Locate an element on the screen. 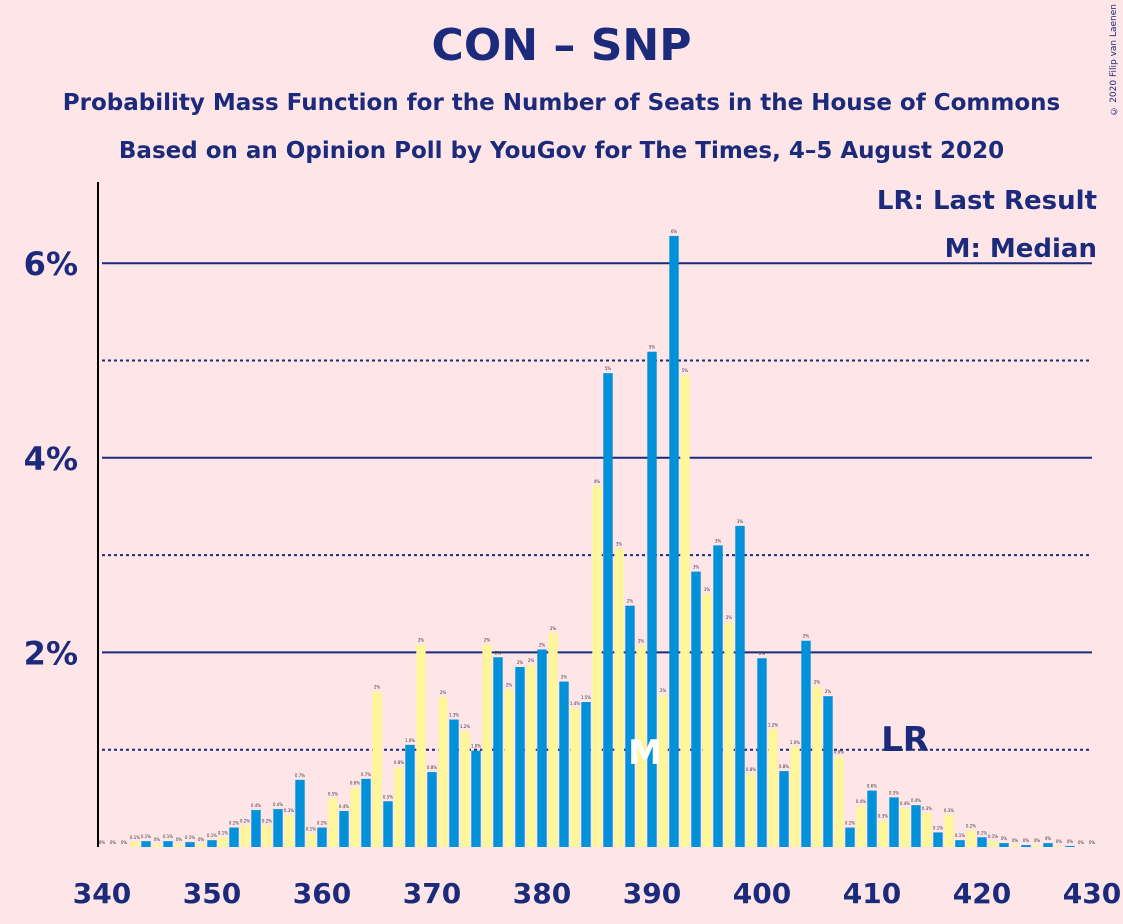 This screenshot has width=1123, height=924. x-tick-label: 400 is located at coordinates (762, 893).